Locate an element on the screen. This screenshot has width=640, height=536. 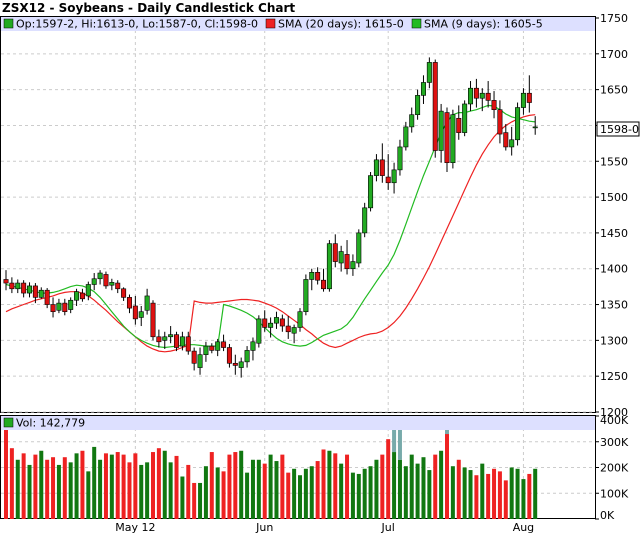
price-tick-label: 1700 is located at coordinates (614, 54).